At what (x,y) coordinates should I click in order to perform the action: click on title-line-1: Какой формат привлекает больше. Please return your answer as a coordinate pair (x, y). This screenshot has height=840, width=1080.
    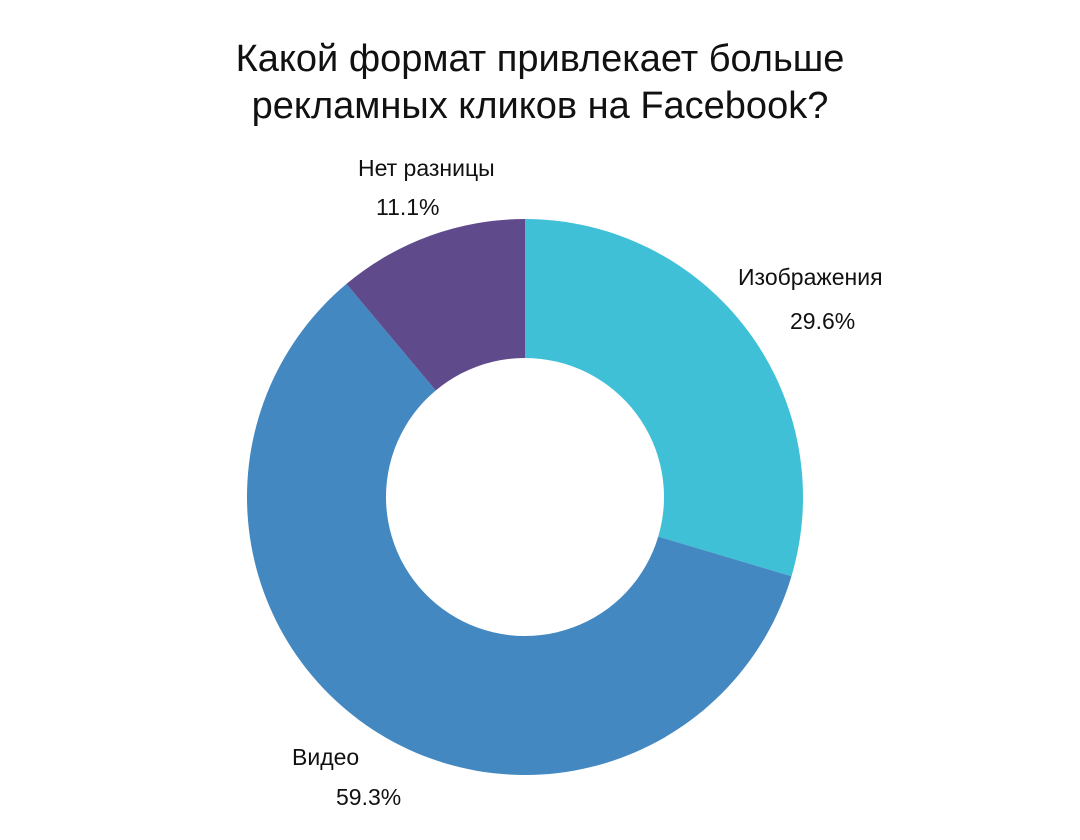
    Looking at the image, I should click on (540, 59).